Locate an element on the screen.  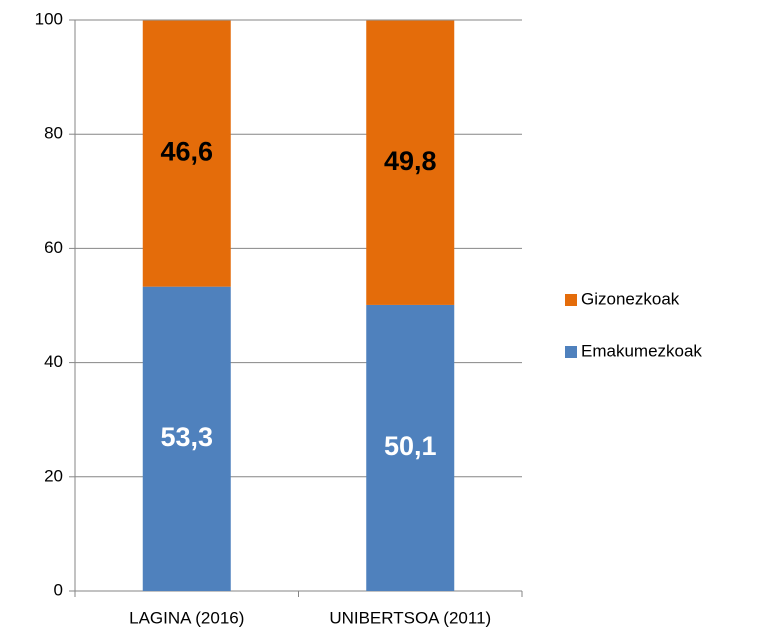
y-tick-label: 60 is located at coordinates (53, 247).